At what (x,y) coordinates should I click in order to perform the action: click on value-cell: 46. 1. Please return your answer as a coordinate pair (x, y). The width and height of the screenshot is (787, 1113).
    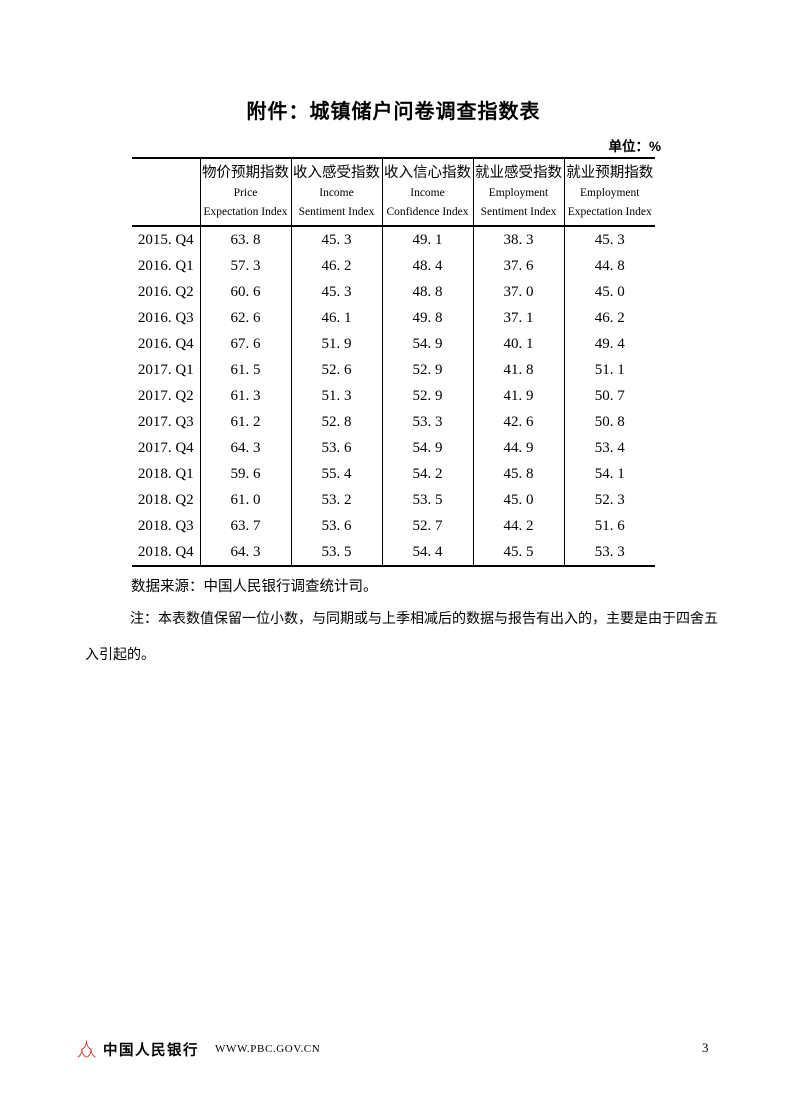
    Looking at the image, I should click on (336, 318).